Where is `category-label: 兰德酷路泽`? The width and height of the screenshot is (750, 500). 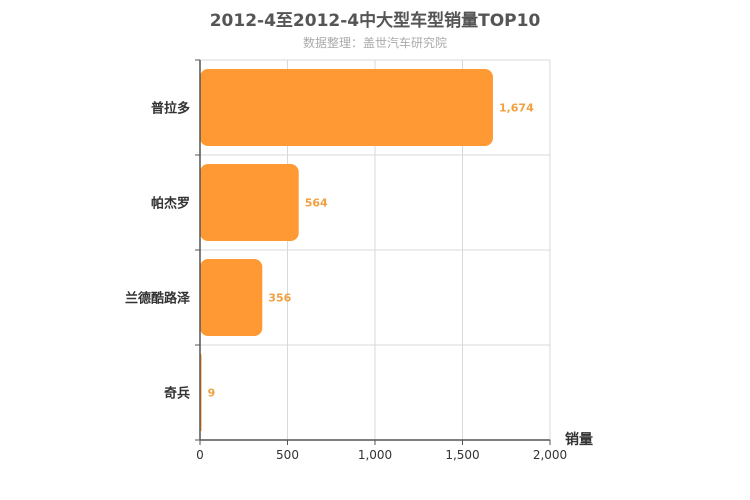 category-label: 兰德酷路泽 is located at coordinates (158, 299).